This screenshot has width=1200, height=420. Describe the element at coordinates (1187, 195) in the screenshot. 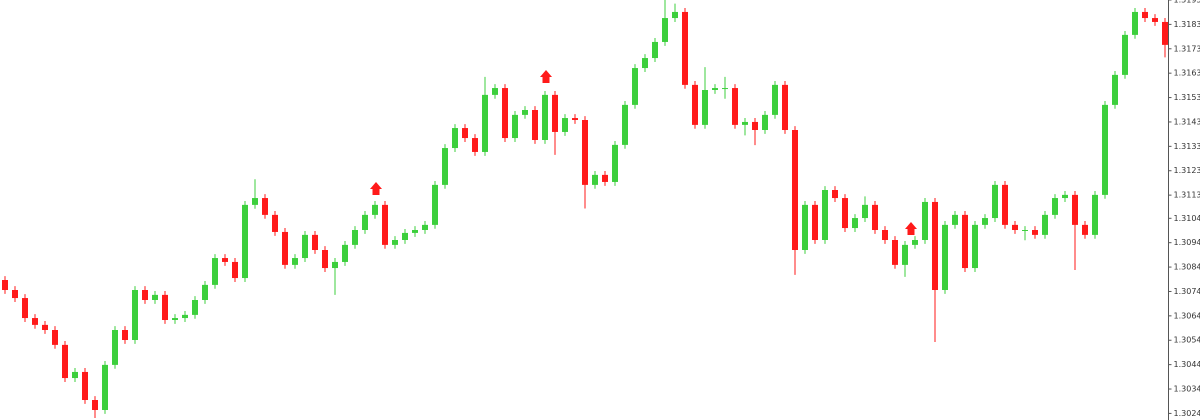

I see `y-tick-label: 1.31135` at that location.